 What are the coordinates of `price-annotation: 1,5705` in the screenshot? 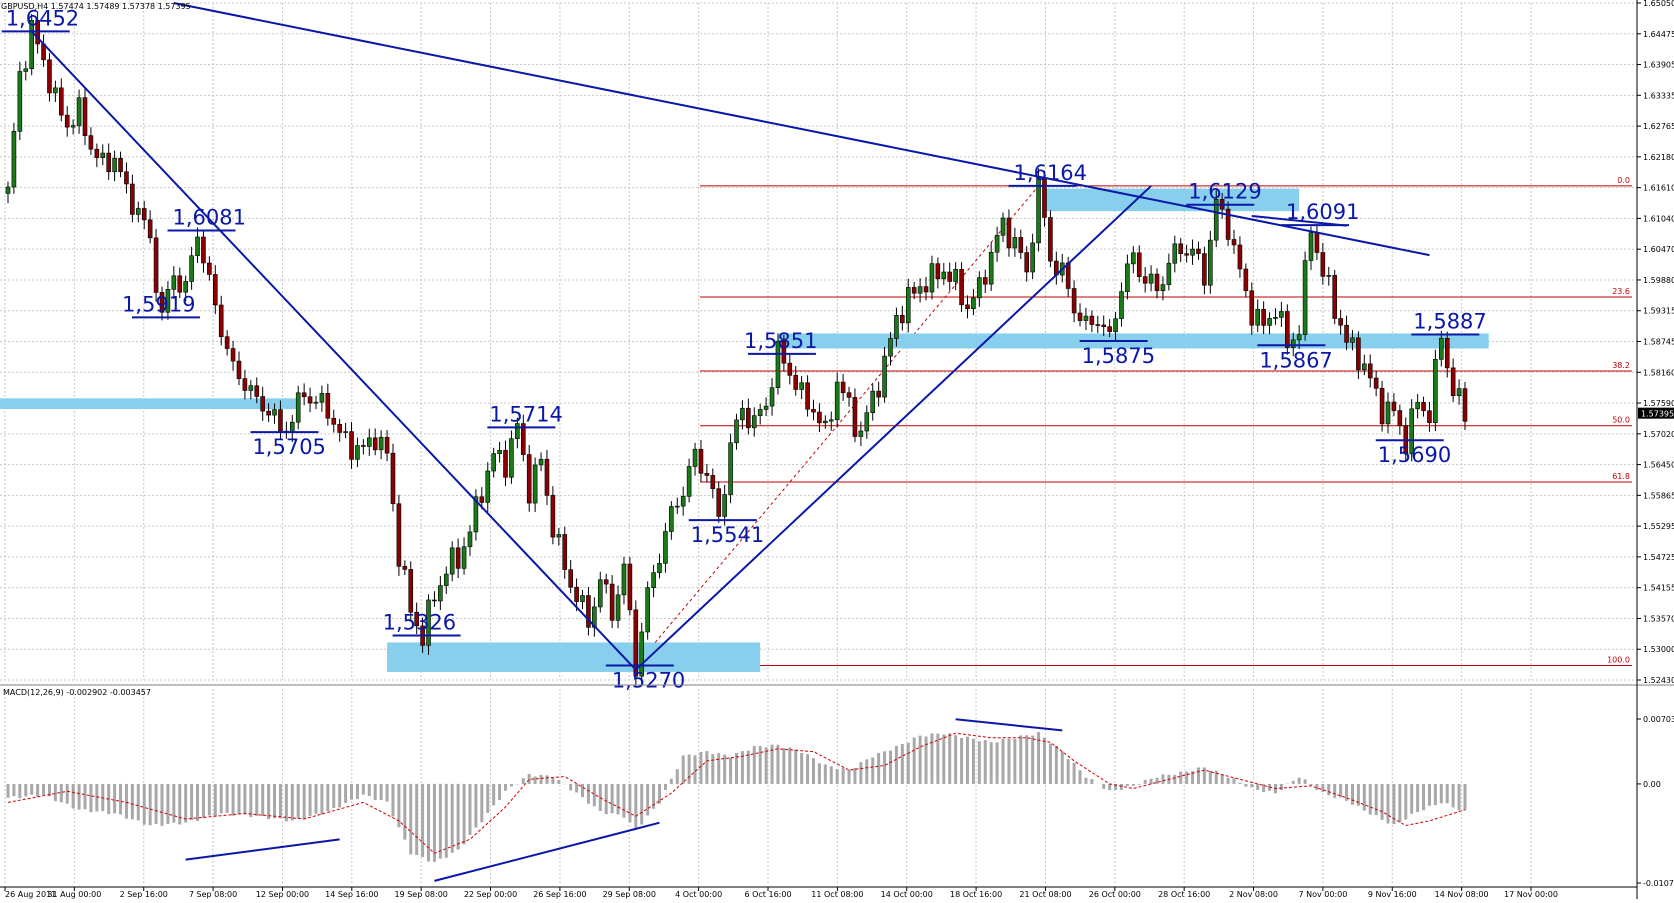 It's located at (288, 445).